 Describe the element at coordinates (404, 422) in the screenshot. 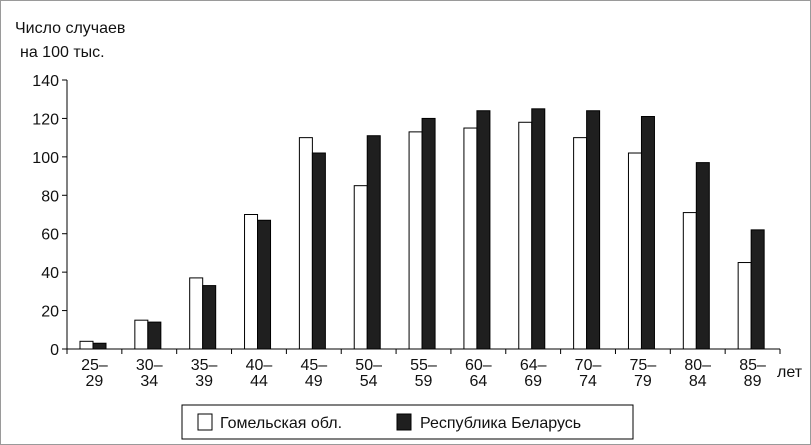

I see `legend-swatch-belarus` at that location.